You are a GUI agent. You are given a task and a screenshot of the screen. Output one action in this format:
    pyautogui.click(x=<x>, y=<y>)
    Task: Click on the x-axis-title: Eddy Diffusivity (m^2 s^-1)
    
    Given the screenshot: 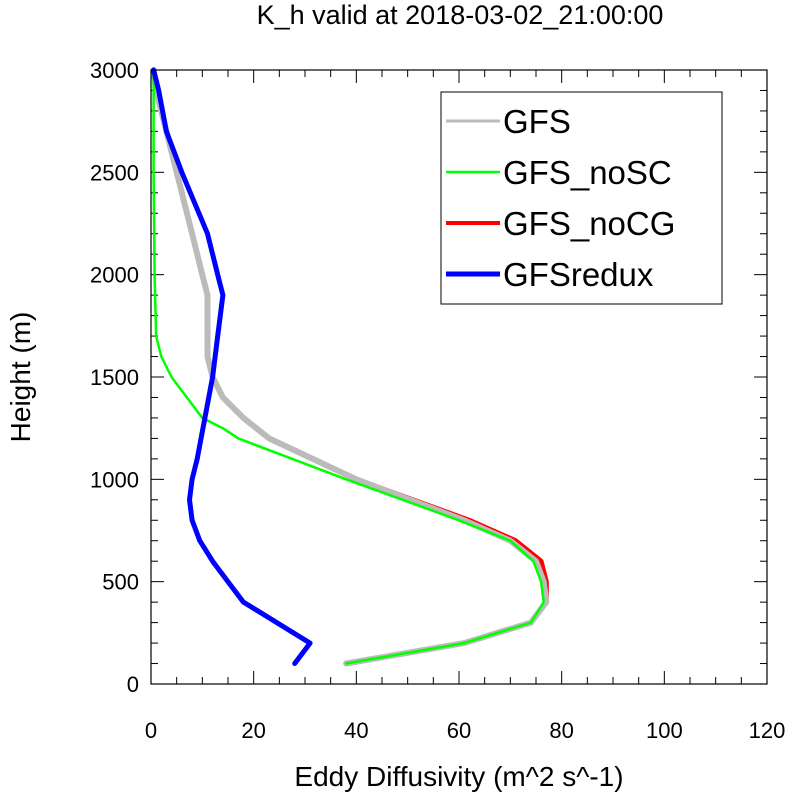 What is the action you would take?
    pyautogui.click(x=458, y=776)
    